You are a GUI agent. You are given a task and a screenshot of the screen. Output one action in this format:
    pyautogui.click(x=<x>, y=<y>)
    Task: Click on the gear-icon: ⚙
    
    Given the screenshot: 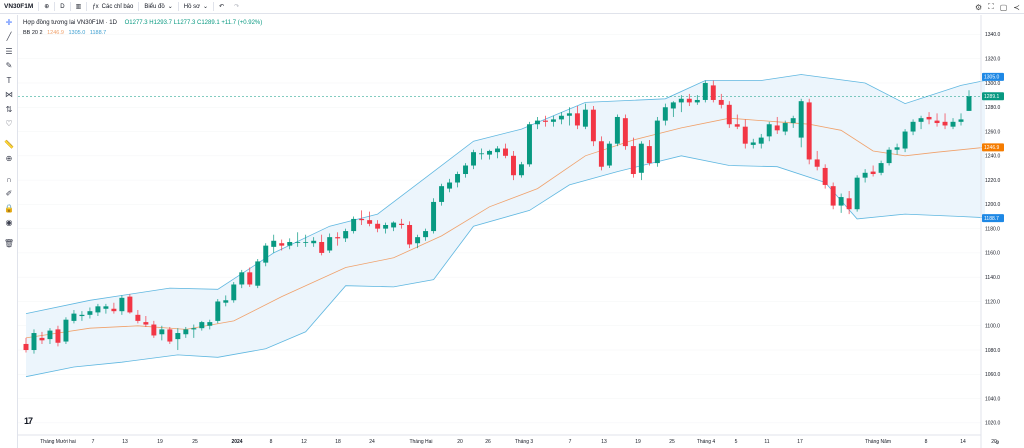 What is the action you would take?
    pyautogui.click(x=978, y=7)
    